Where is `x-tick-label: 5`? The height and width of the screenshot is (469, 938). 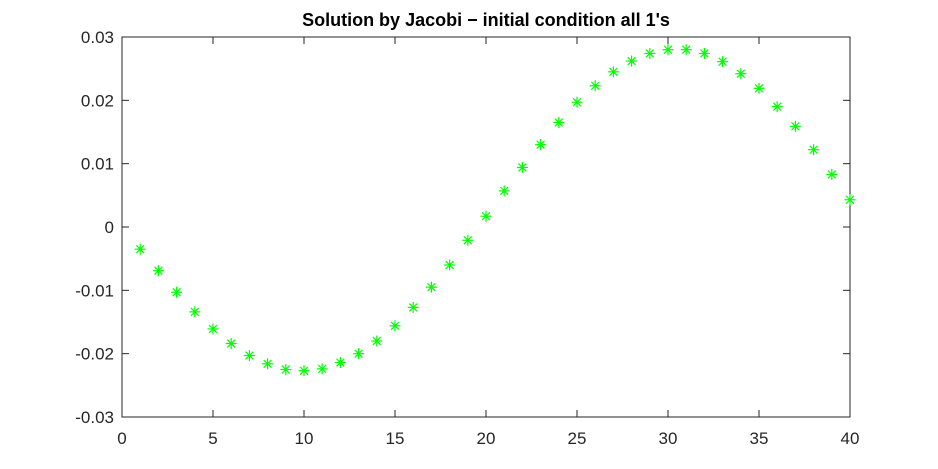
x-tick-label: 5 is located at coordinates (212, 438).